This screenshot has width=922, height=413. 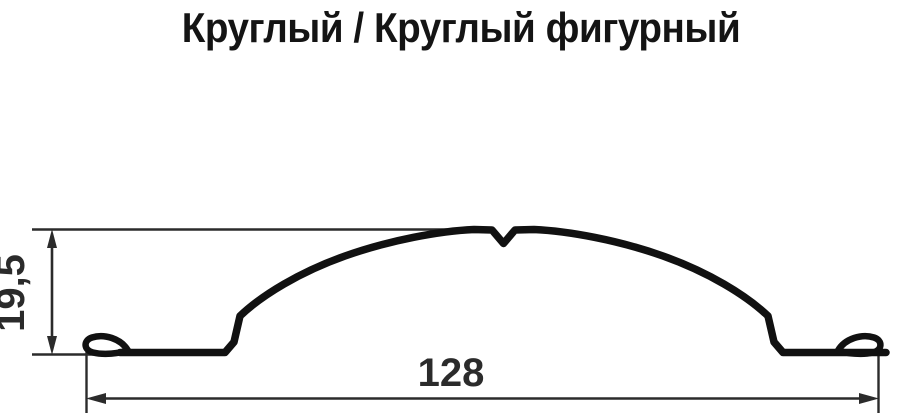 I want to click on width-dimension-label: 128, so click(x=451, y=373).